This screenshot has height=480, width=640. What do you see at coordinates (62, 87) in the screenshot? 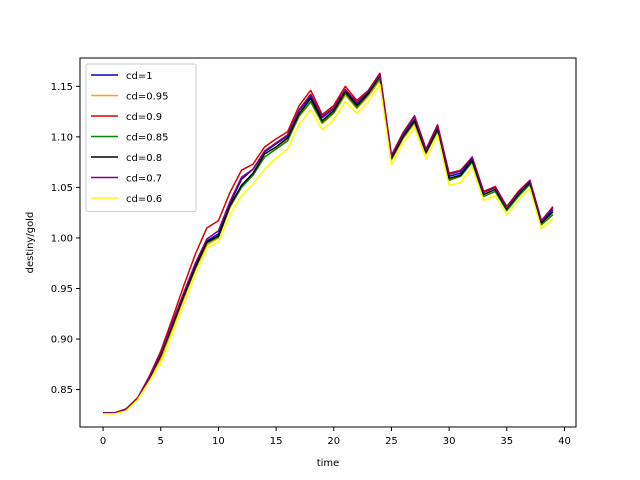
I see `y-tick-label: 1.15` at bounding box center [62, 87].